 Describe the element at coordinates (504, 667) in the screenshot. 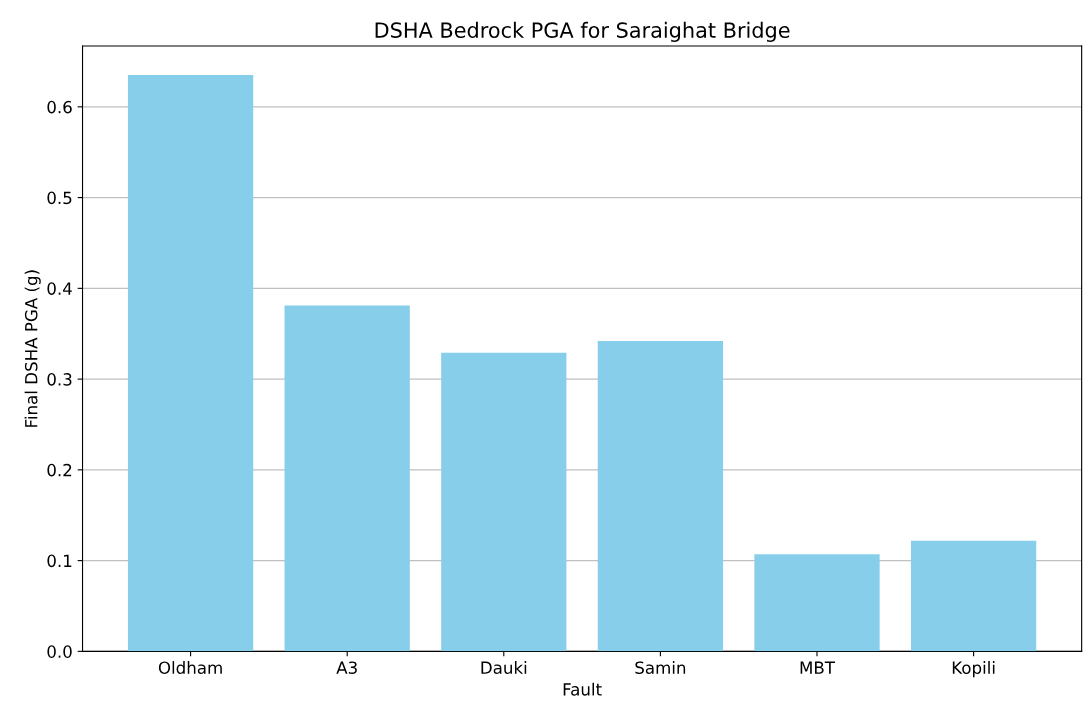

I see `x-tick-label: Dauki` at that location.